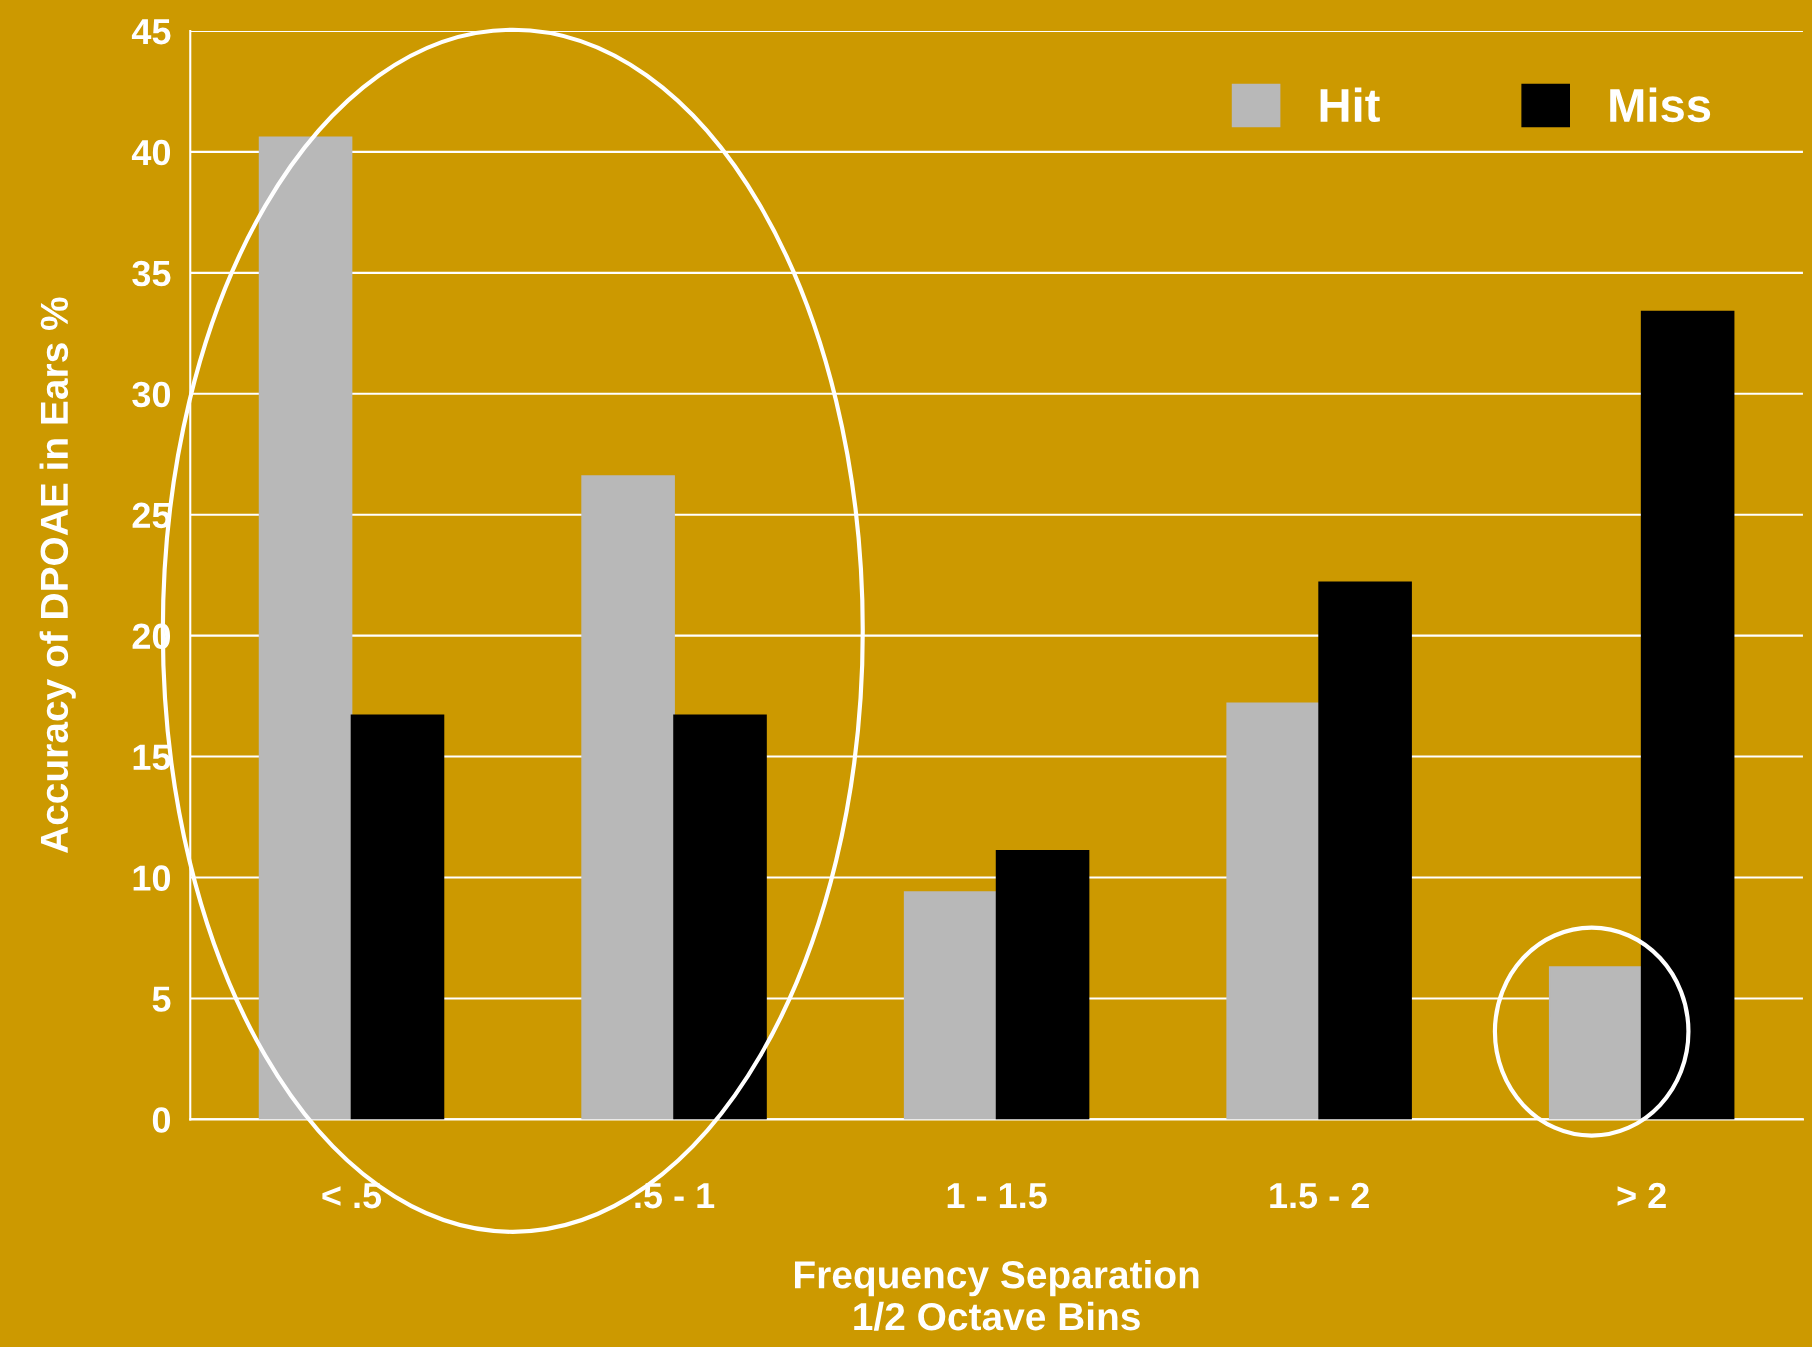 The height and width of the screenshot is (1347, 1812). What do you see at coordinates (161, 1120) in the screenshot?
I see `y-tick-label: 0` at bounding box center [161, 1120].